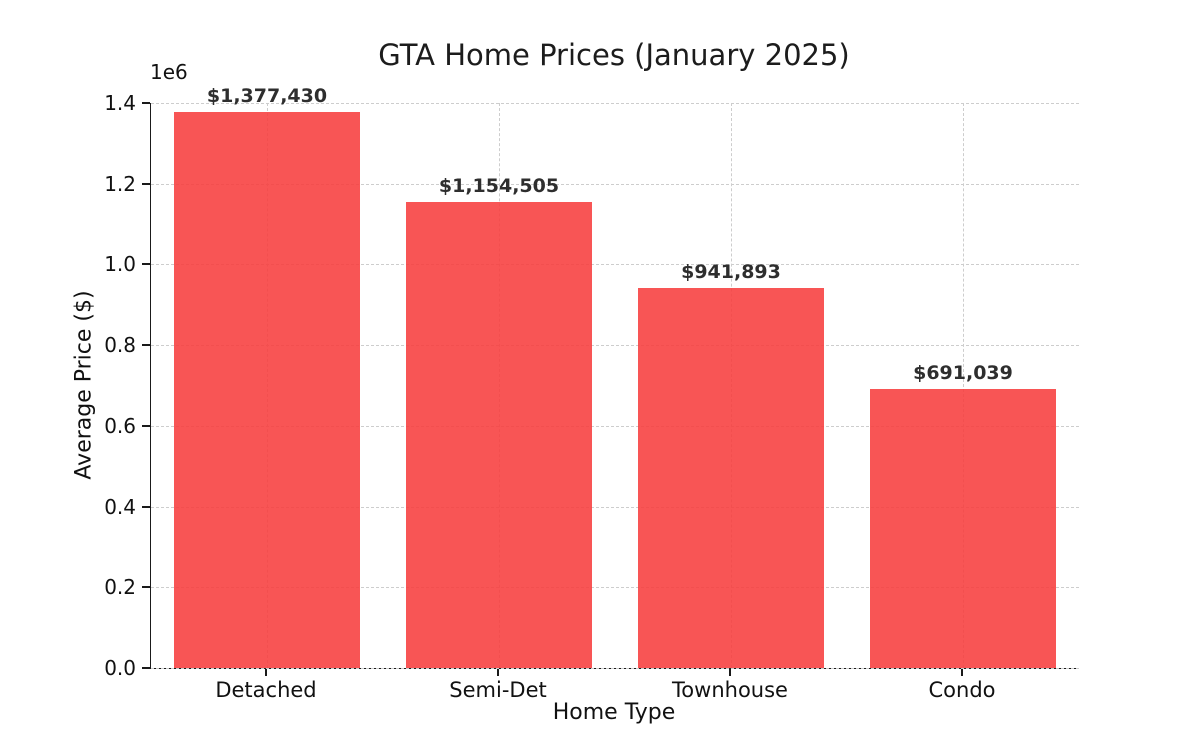  Describe the element at coordinates (84, 385) in the screenshot. I see `y-axis-title: Average Price ($)` at that location.